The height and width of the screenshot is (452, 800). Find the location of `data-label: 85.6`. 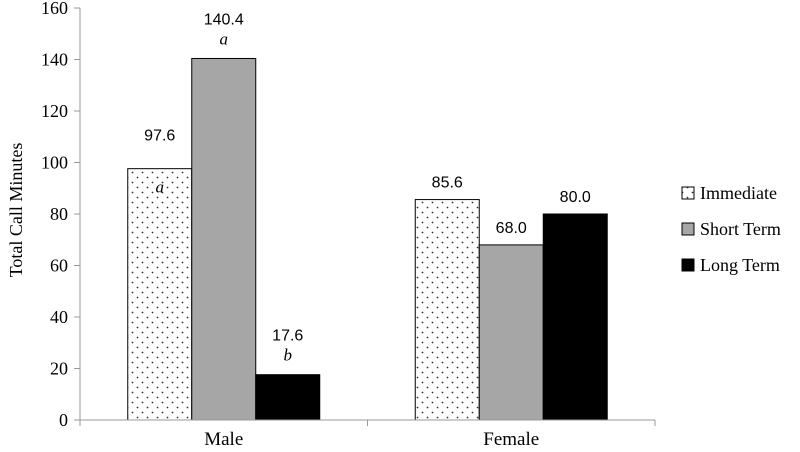

data-label: 85.6 is located at coordinates (447, 183).